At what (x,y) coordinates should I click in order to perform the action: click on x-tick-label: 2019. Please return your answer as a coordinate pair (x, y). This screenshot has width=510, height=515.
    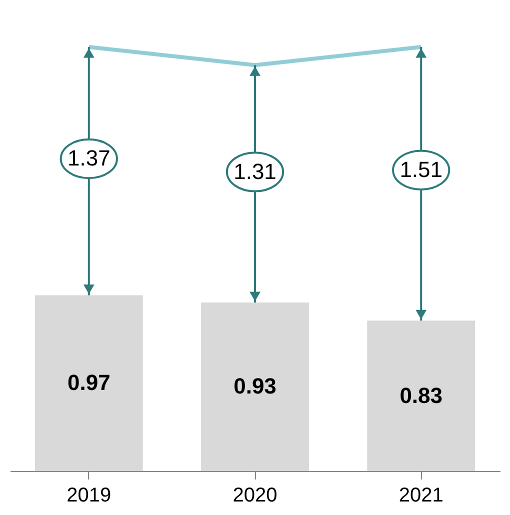
    Looking at the image, I should click on (89, 495).